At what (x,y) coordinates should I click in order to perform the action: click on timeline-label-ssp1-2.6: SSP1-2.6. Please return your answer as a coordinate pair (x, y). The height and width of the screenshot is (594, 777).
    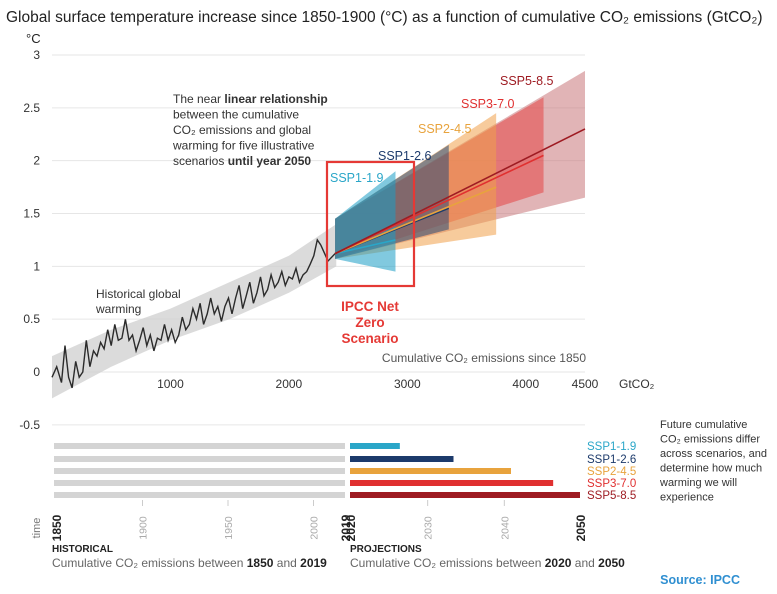
    Looking at the image, I should click on (611, 460).